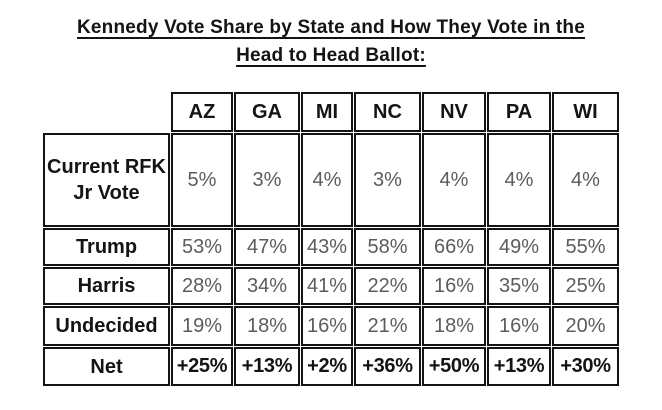 The width and height of the screenshot is (662, 410). I want to click on table-cell: 19%, so click(202, 326).